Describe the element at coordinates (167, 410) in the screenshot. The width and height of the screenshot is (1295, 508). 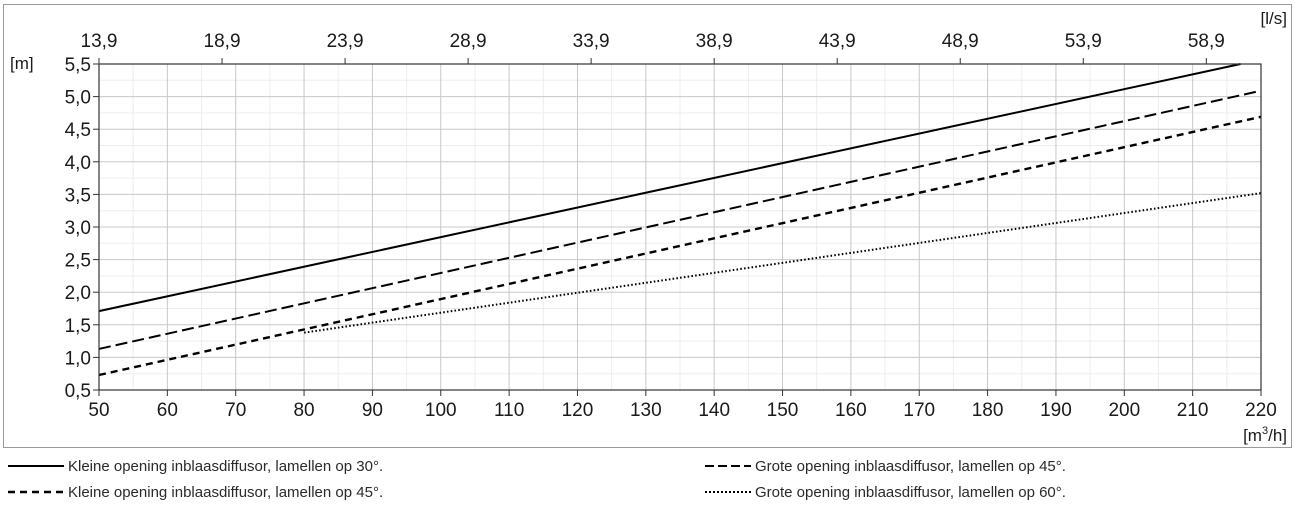
I see `x-tick-label: 60` at that location.